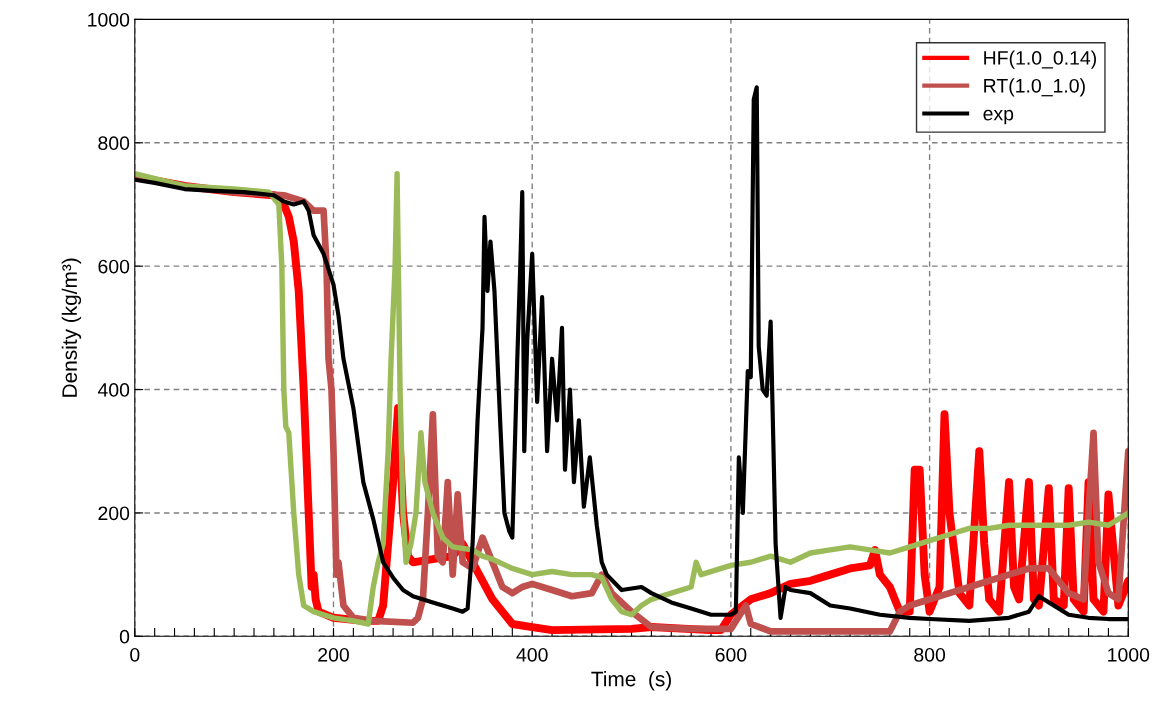  Describe the element at coordinates (998, 117) in the screenshot. I see `legend-label: exp` at that location.